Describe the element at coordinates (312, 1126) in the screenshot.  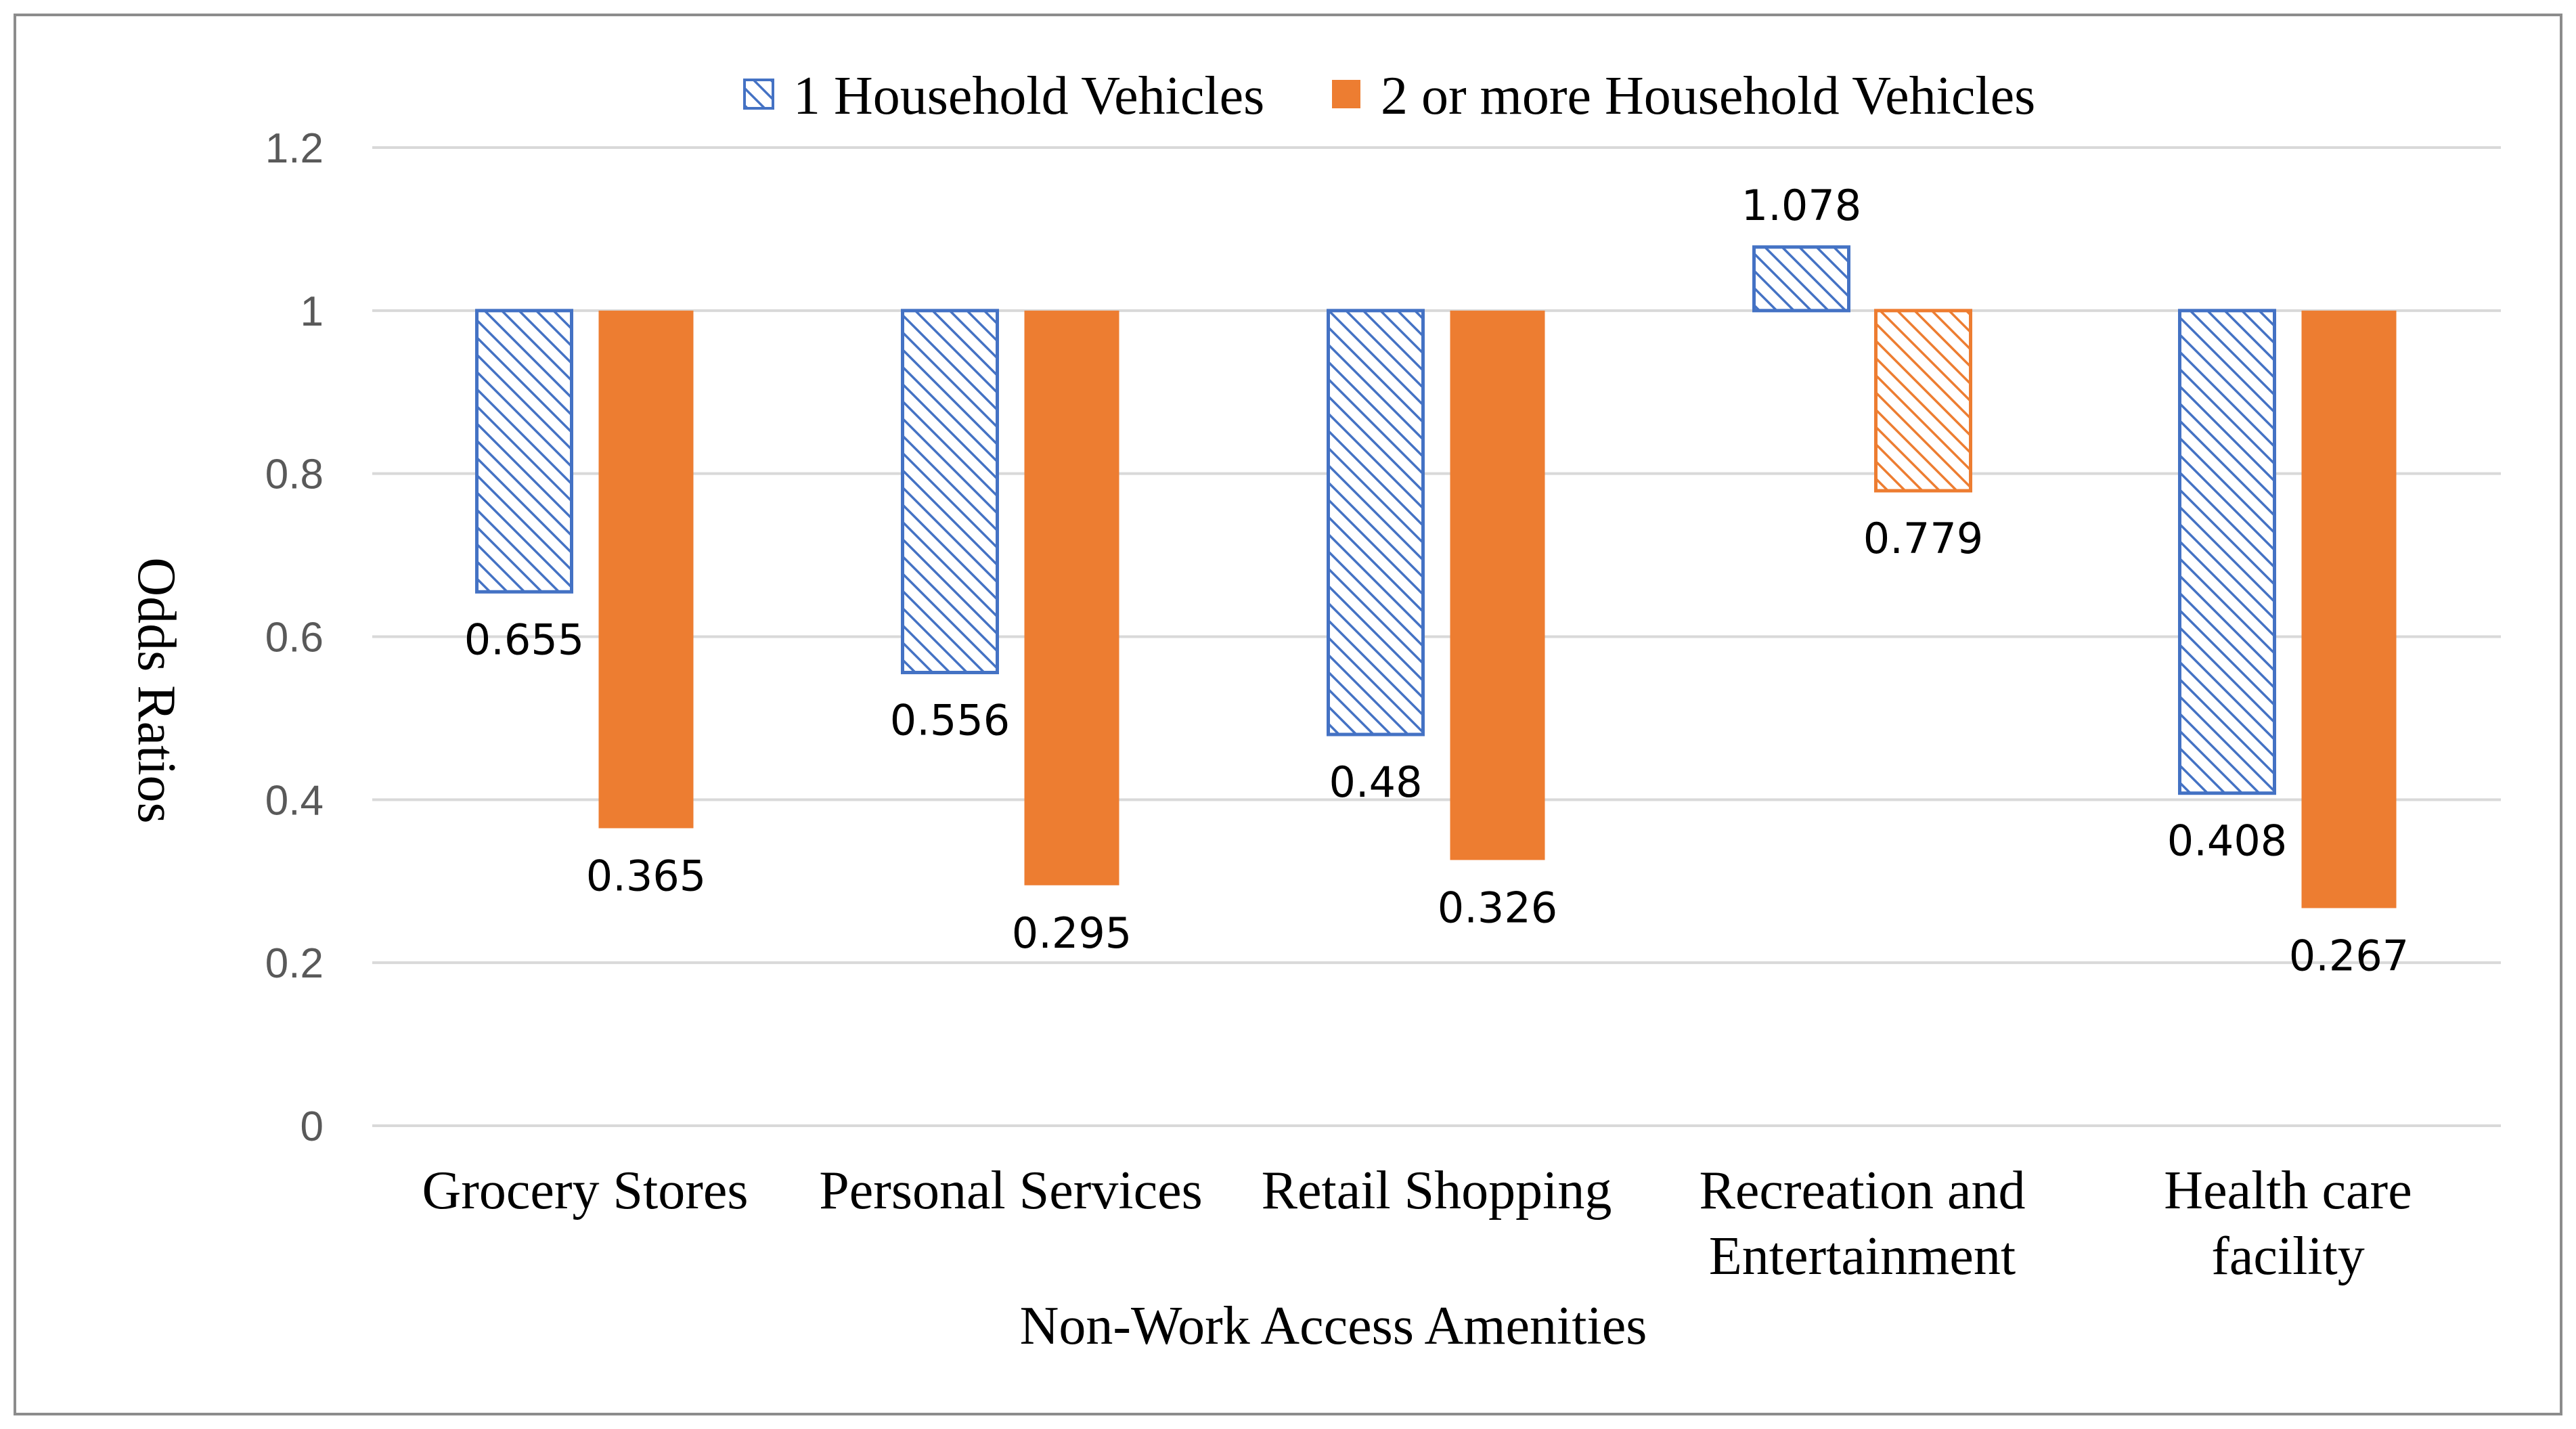
I see `y-tick-label: 0` at that location.